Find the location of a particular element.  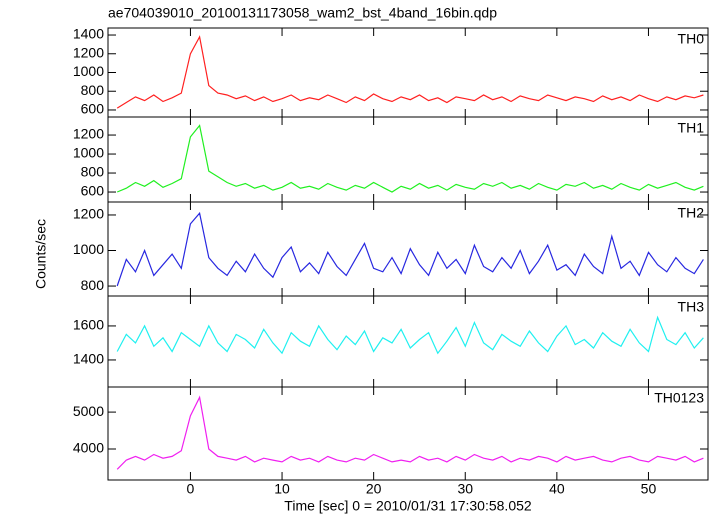

x-tick-label: 0 is located at coordinates (191, 489).